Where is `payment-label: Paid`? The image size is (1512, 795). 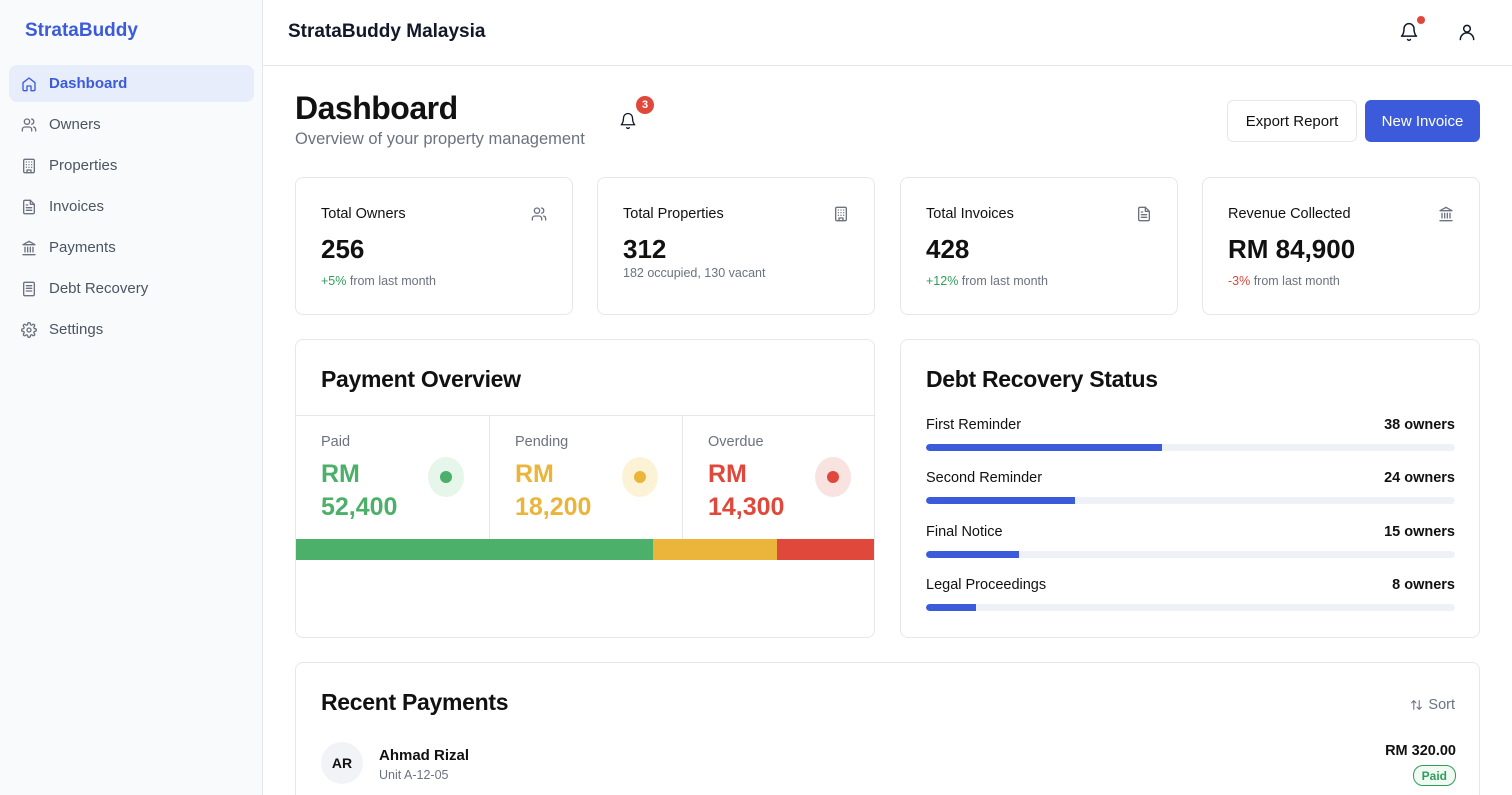 payment-label: Paid is located at coordinates (335, 442).